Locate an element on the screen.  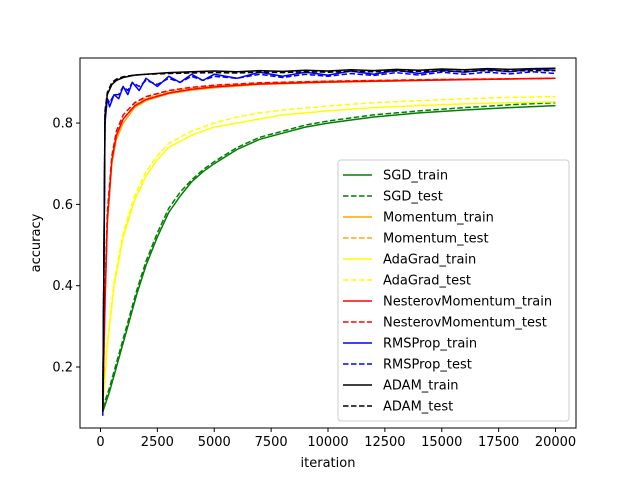
x-tick-label: 7500 is located at coordinates (271, 442).